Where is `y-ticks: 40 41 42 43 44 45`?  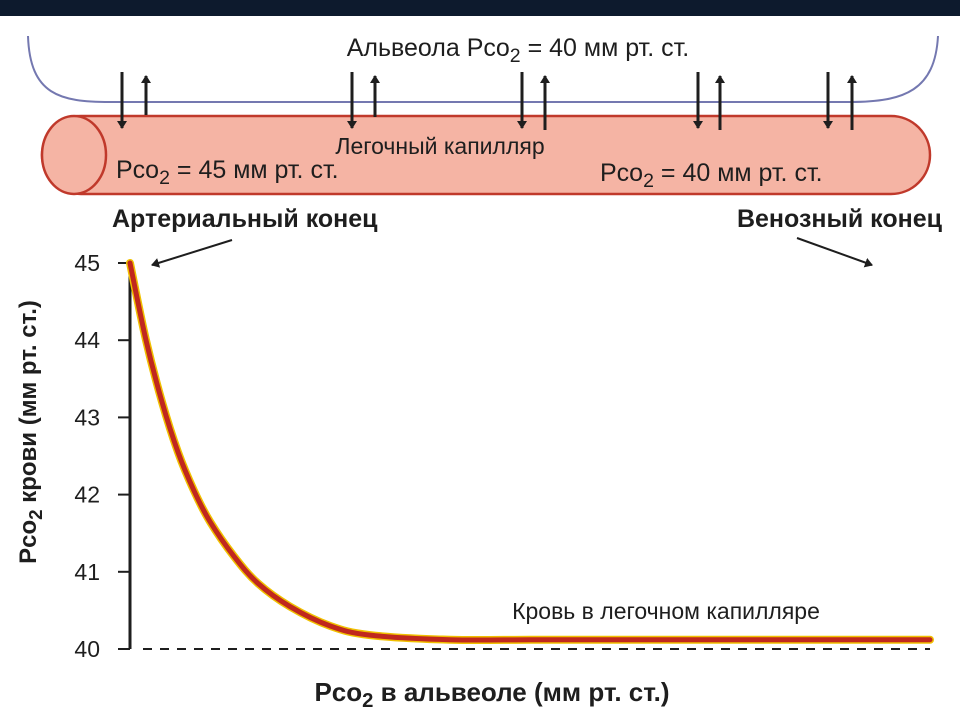
y-ticks: 40 41 42 43 44 45 is located at coordinates (102, 456).